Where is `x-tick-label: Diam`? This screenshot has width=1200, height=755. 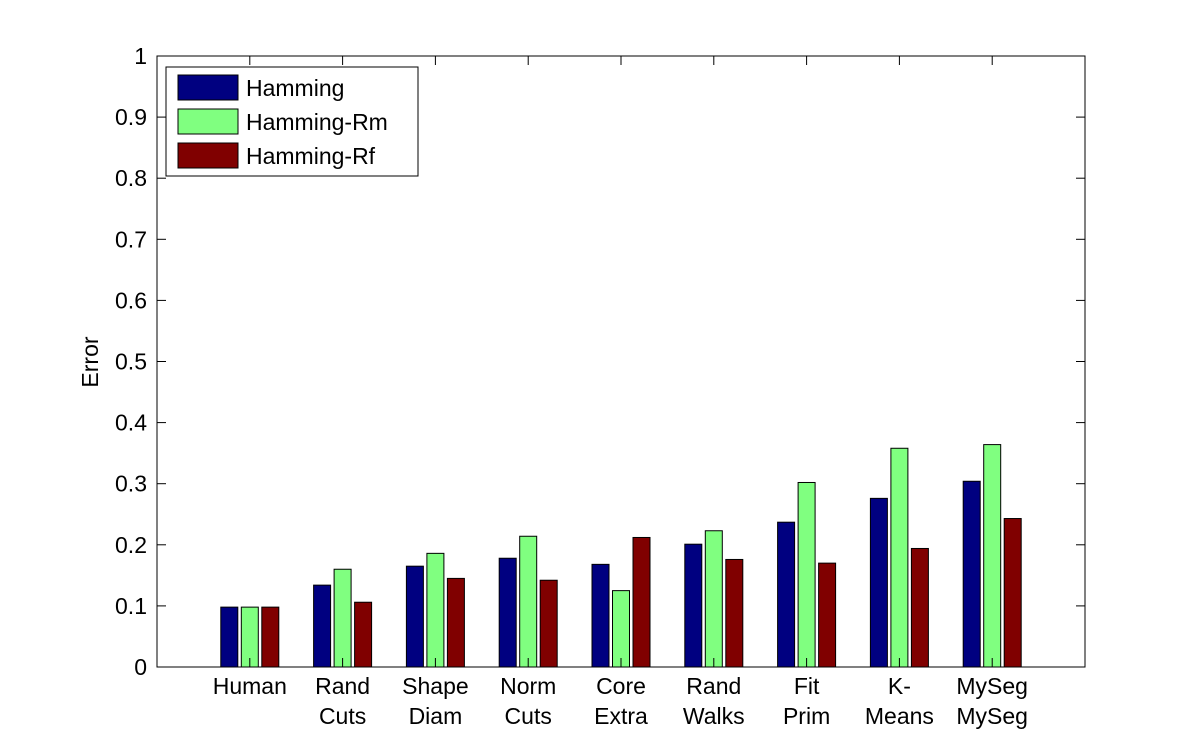
x-tick-label: Diam is located at coordinates (436, 716).